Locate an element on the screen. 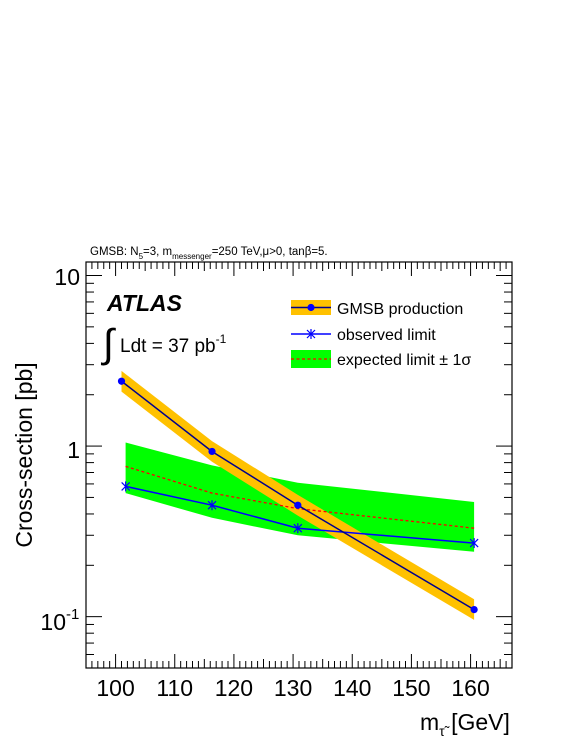 This screenshot has height=752, width=581. x-tick-label: 140 is located at coordinates (352, 688).